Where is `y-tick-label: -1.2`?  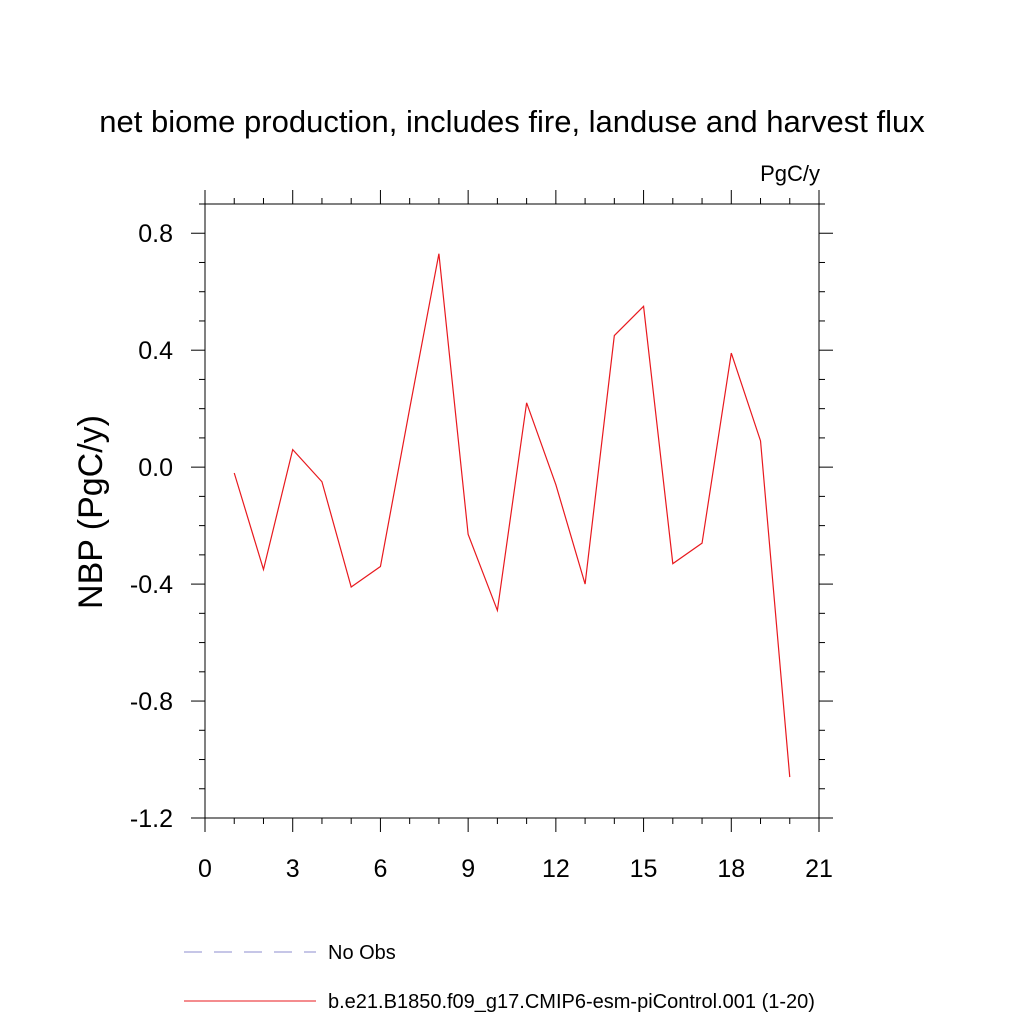
y-tick-label: -1.2 is located at coordinates (151, 819).